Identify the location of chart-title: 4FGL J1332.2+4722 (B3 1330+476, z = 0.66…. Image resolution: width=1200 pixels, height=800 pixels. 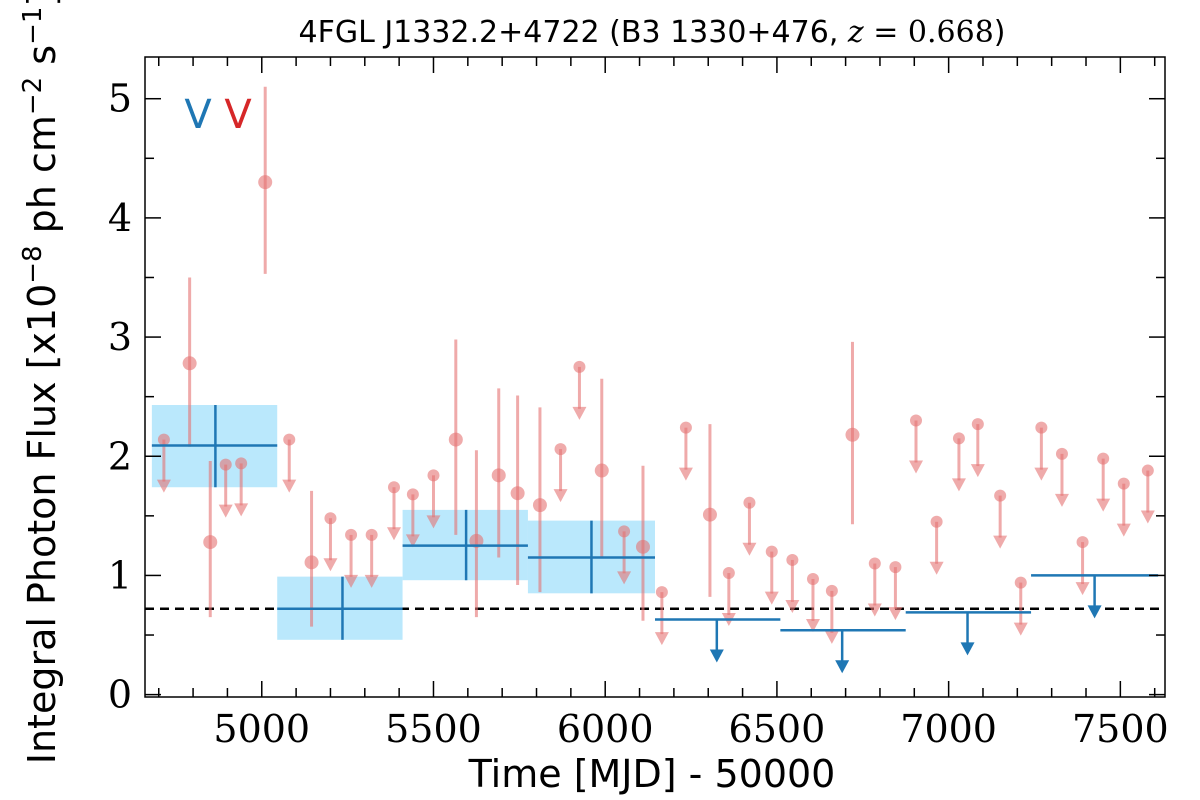
(651, 32).